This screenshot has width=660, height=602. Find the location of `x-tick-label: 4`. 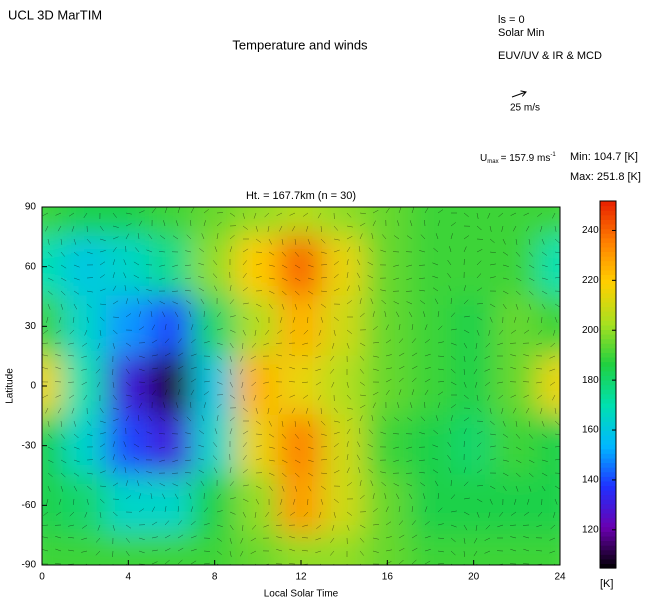

x-tick-label: 4 is located at coordinates (129, 577).